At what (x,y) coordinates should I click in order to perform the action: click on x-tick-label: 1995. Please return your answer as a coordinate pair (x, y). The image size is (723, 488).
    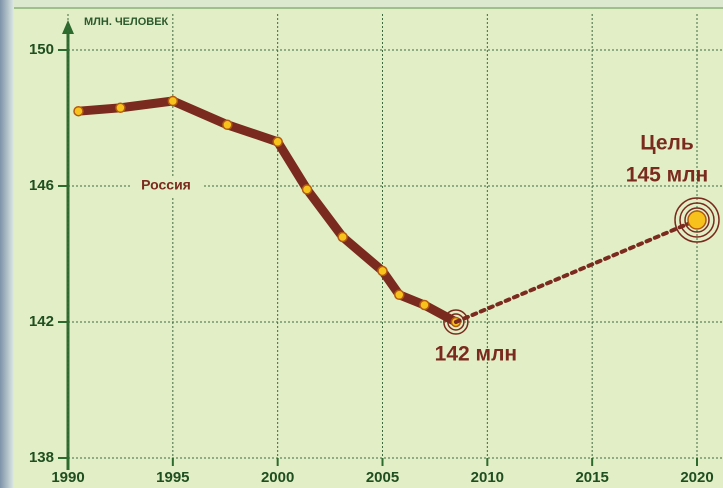
    Looking at the image, I should click on (172, 477).